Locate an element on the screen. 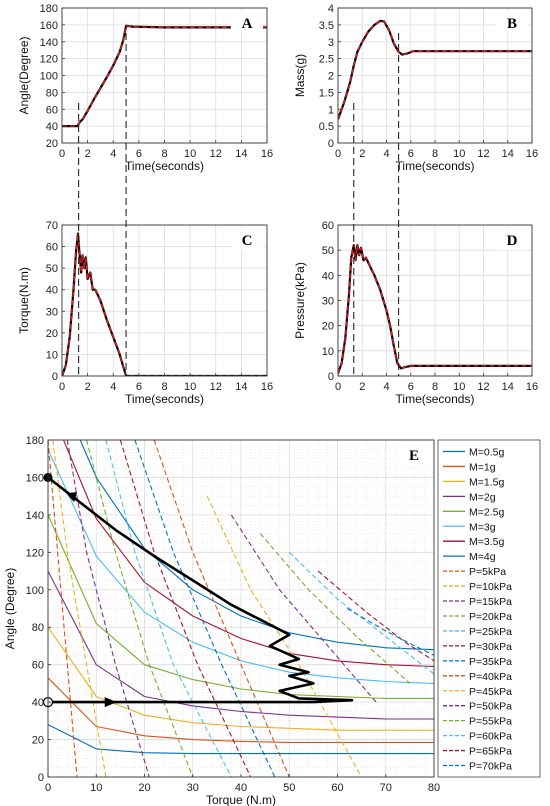 This screenshot has height=806, width=550. legend-label: P=15kPa is located at coordinates (490, 602).